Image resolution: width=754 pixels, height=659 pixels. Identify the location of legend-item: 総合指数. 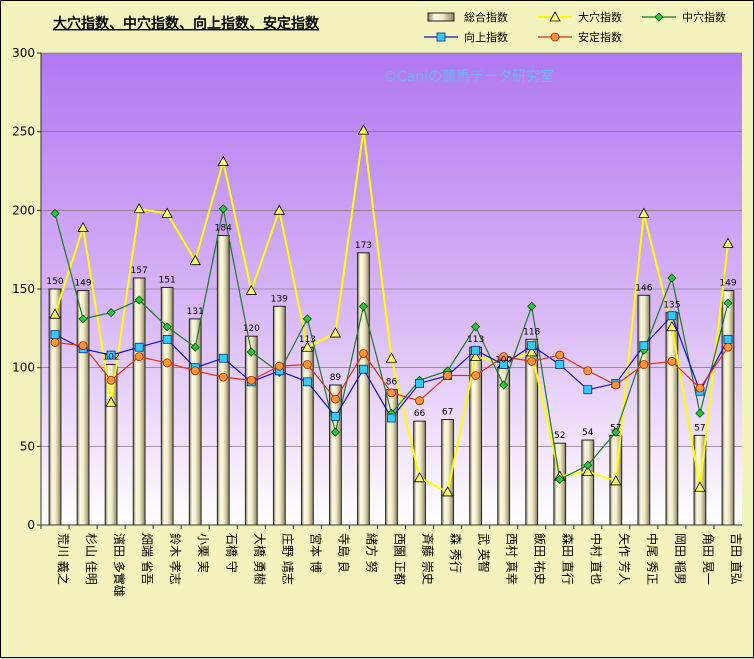
(467, 17).